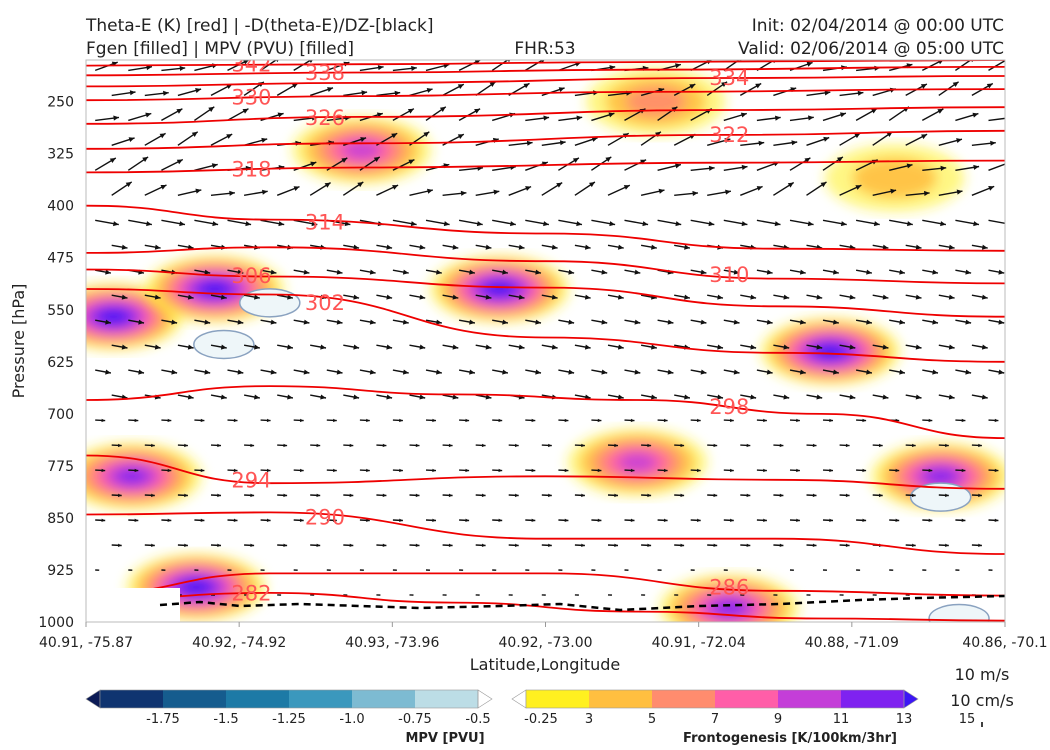 Image resolution: width=1050 pixels, height=750 pixels. I want to click on y-tick-label: 250, so click(60, 103).